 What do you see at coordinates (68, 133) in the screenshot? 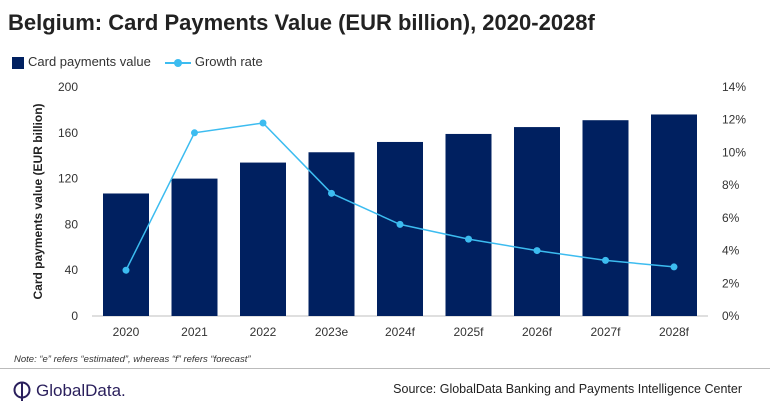
I see `y-tick-label: 160` at bounding box center [68, 133].